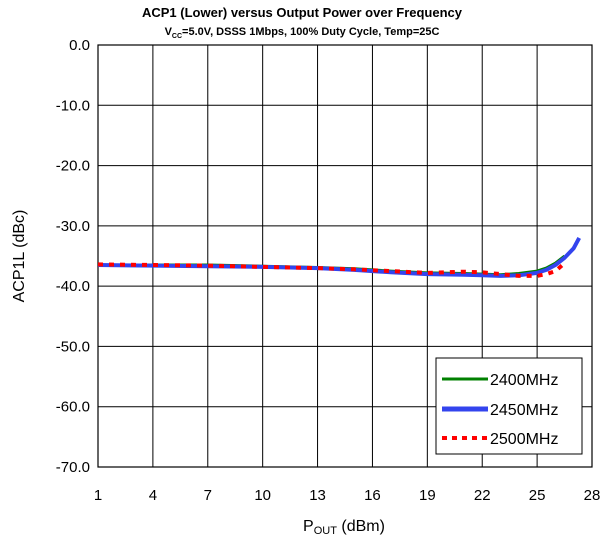 The width and height of the screenshot is (604, 544). I want to click on x-tick-label: 22, so click(482, 495).